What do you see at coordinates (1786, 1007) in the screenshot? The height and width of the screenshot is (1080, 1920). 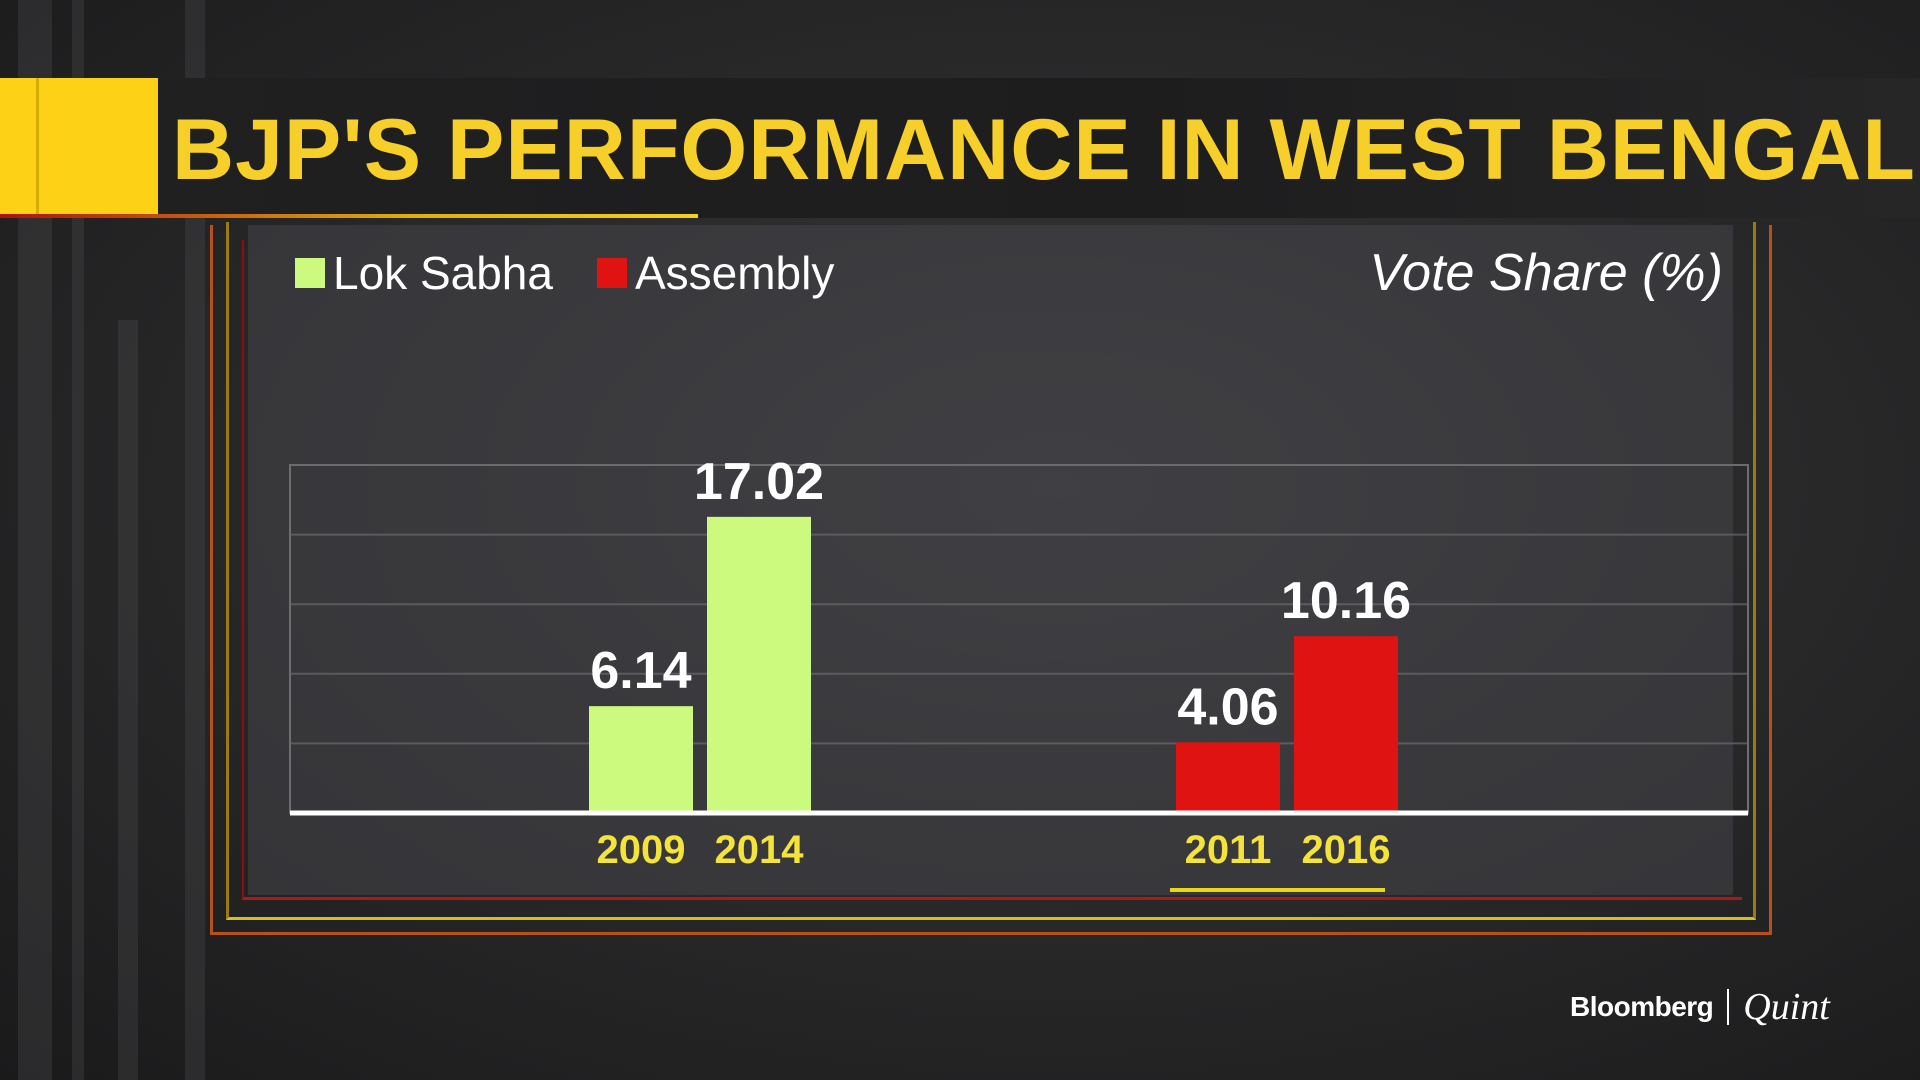 I see `brand-secondary: Quint` at bounding box center [1786, 1007].